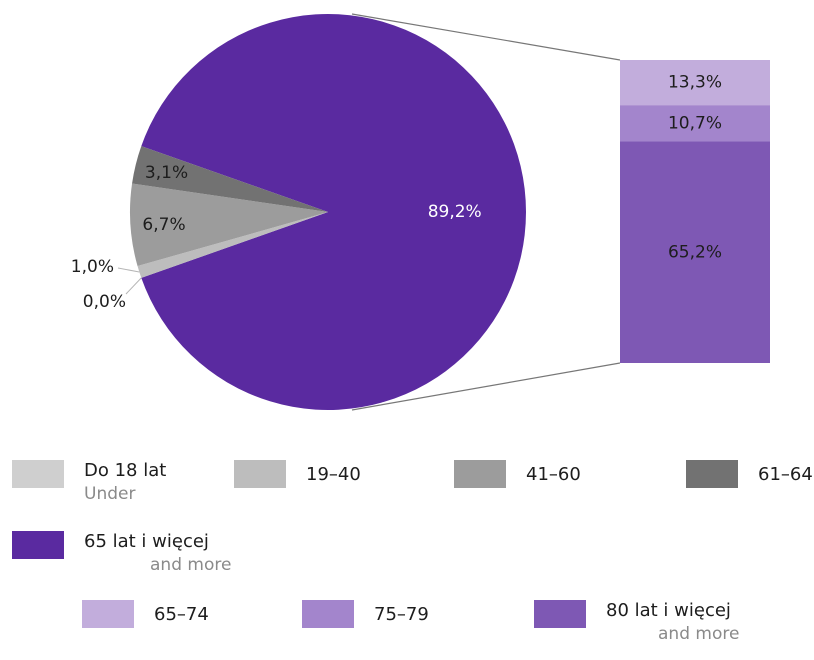 Image resolution: width=814 pixels, height=660 pixels. Describe the element at coordinates (181, 614) in the screenshot. I see `legend-label: 65–74` at that location.